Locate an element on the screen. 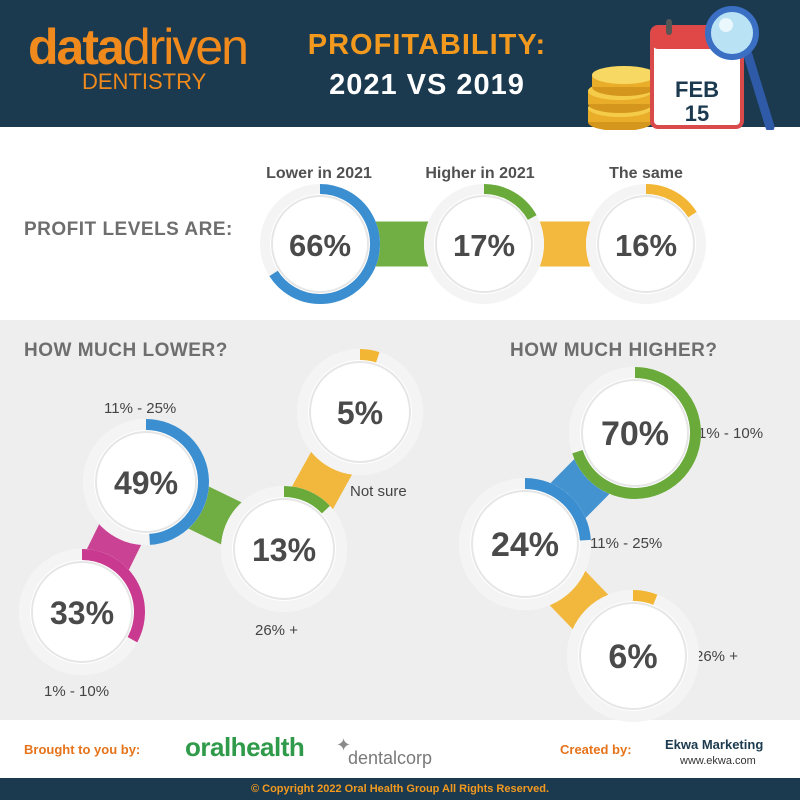 The width and height of the screenshot is (800, 800). donut-0-1: 17% is located at coordinates (484, 244).